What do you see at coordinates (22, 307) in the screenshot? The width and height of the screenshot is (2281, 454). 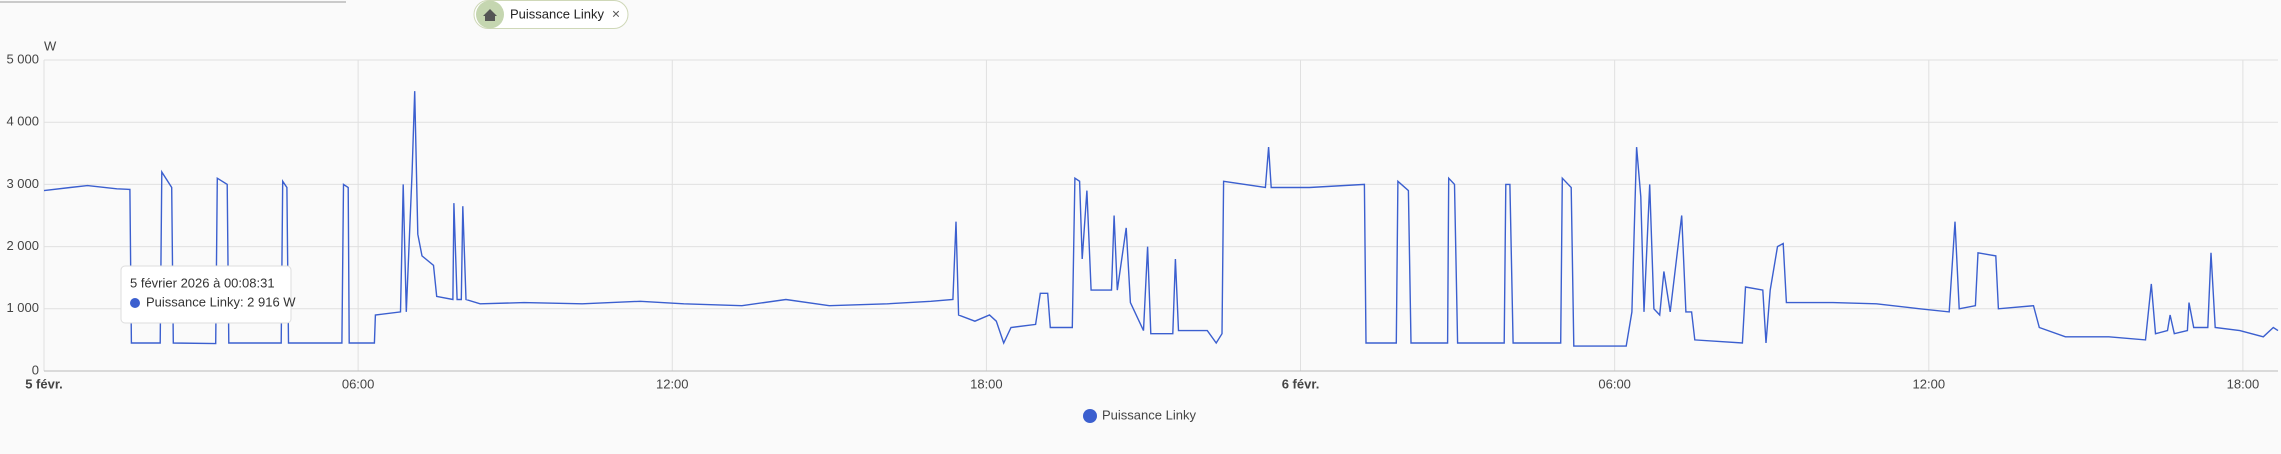 I see `y-tick-label: 1 000` at bounding box center [22, 307].